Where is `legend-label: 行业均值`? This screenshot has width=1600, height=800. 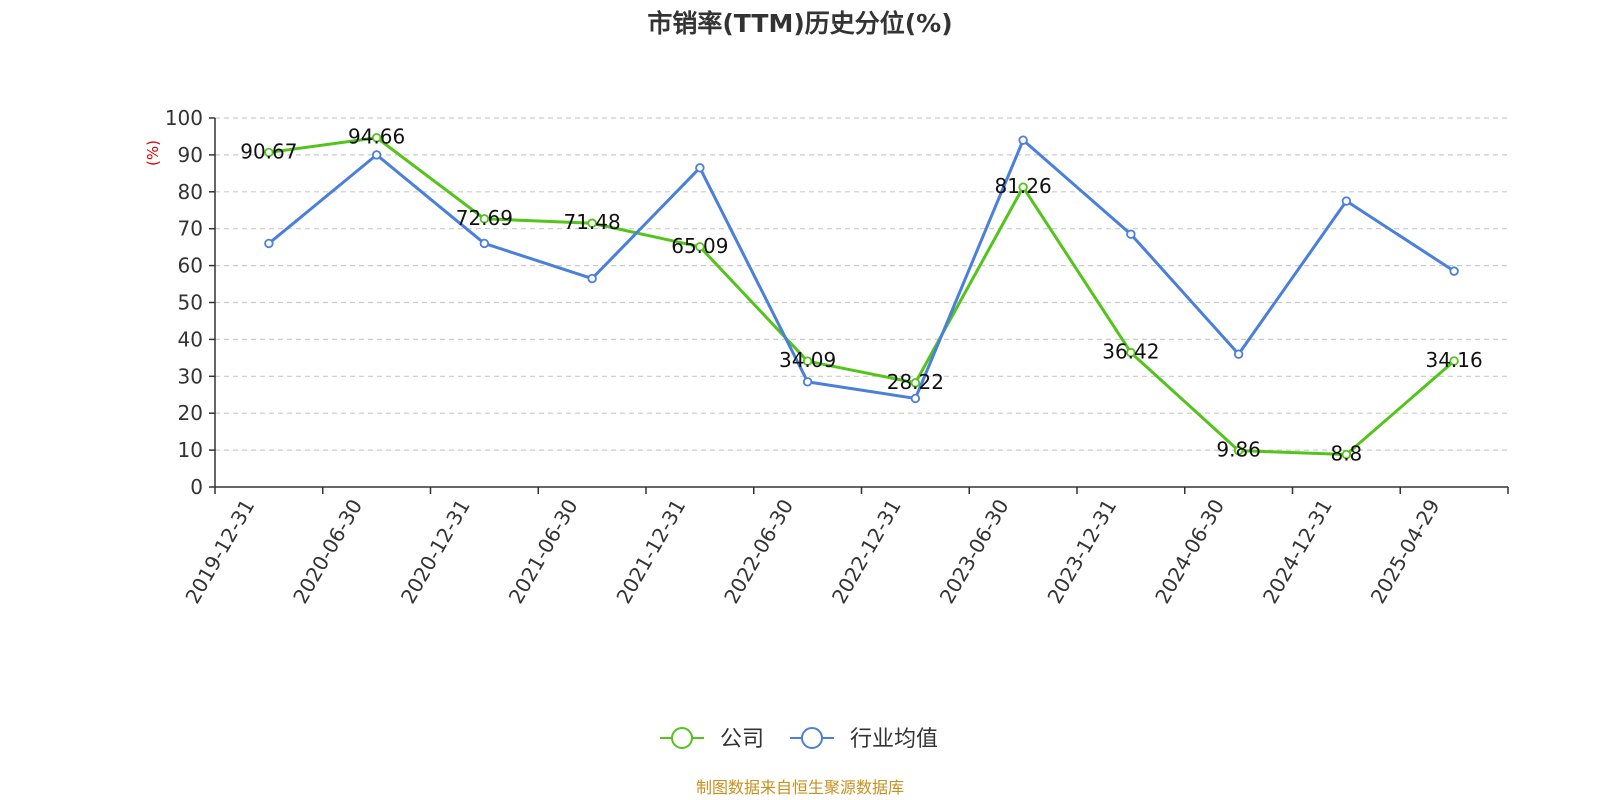 legend-label: 行业均值 is located at coordinates (894, 739).